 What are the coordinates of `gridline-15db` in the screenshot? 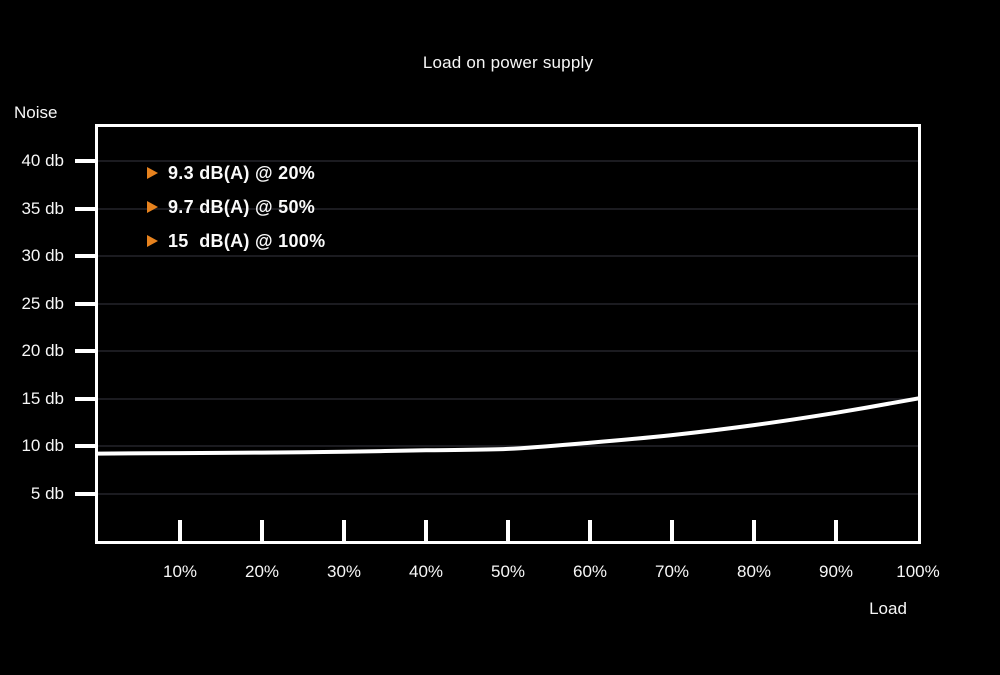 It's located at (508, 398).